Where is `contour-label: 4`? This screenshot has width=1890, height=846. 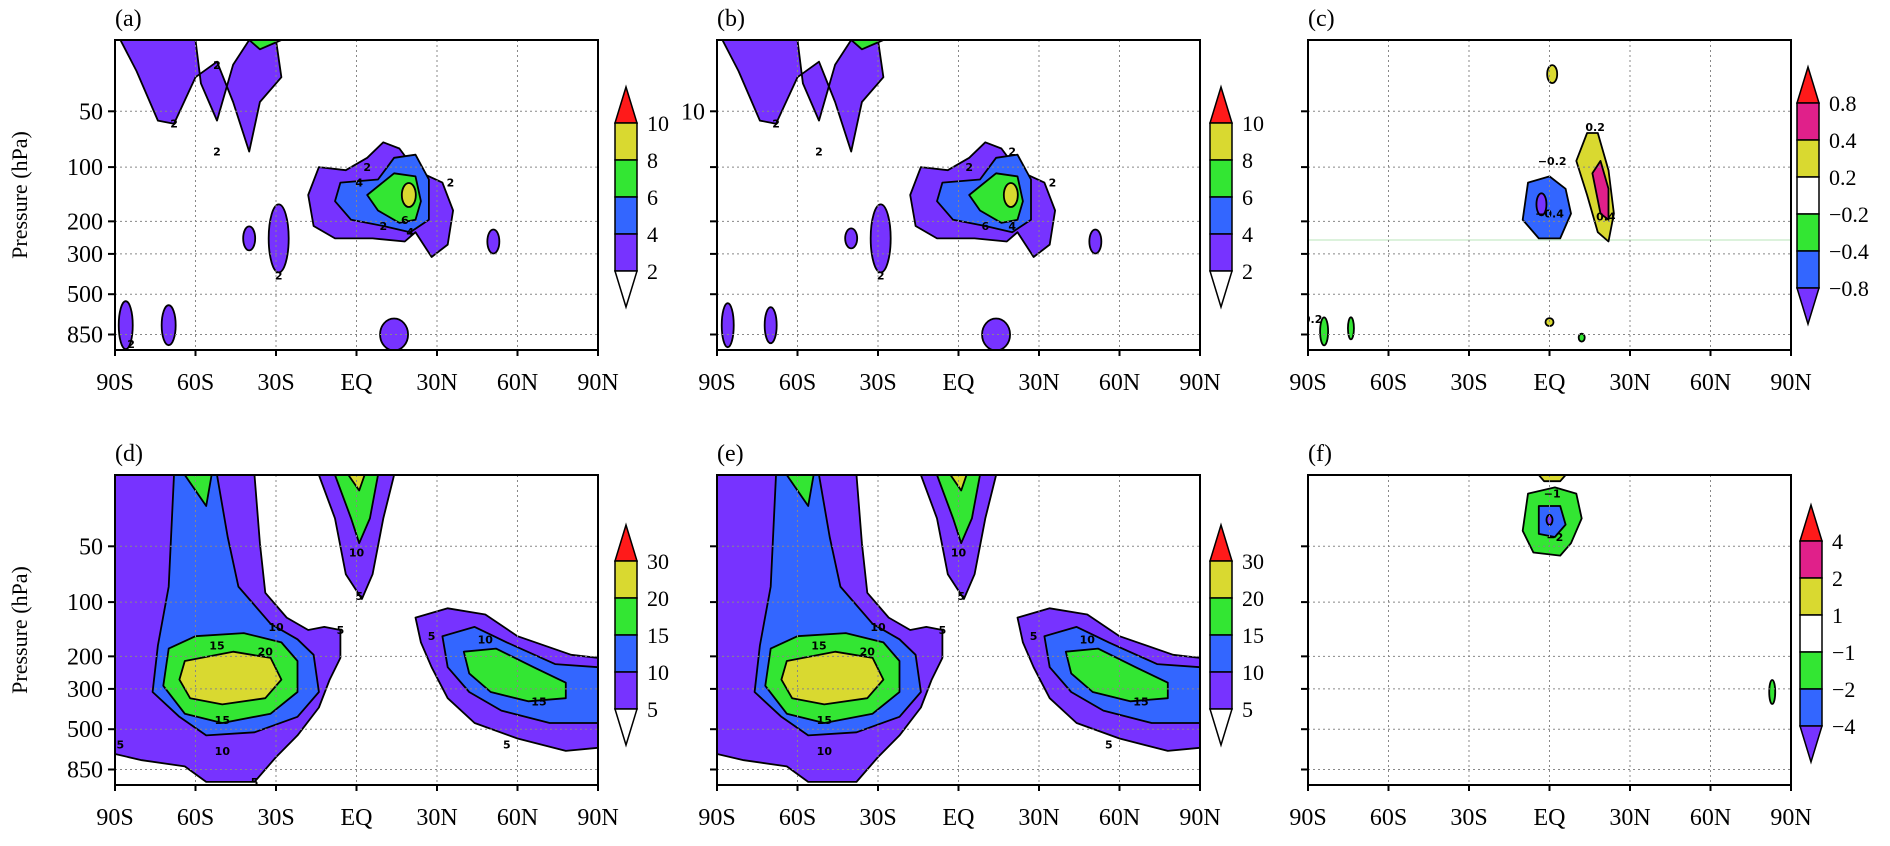 contour-label: 4 is located at coordinates (1012, 226).